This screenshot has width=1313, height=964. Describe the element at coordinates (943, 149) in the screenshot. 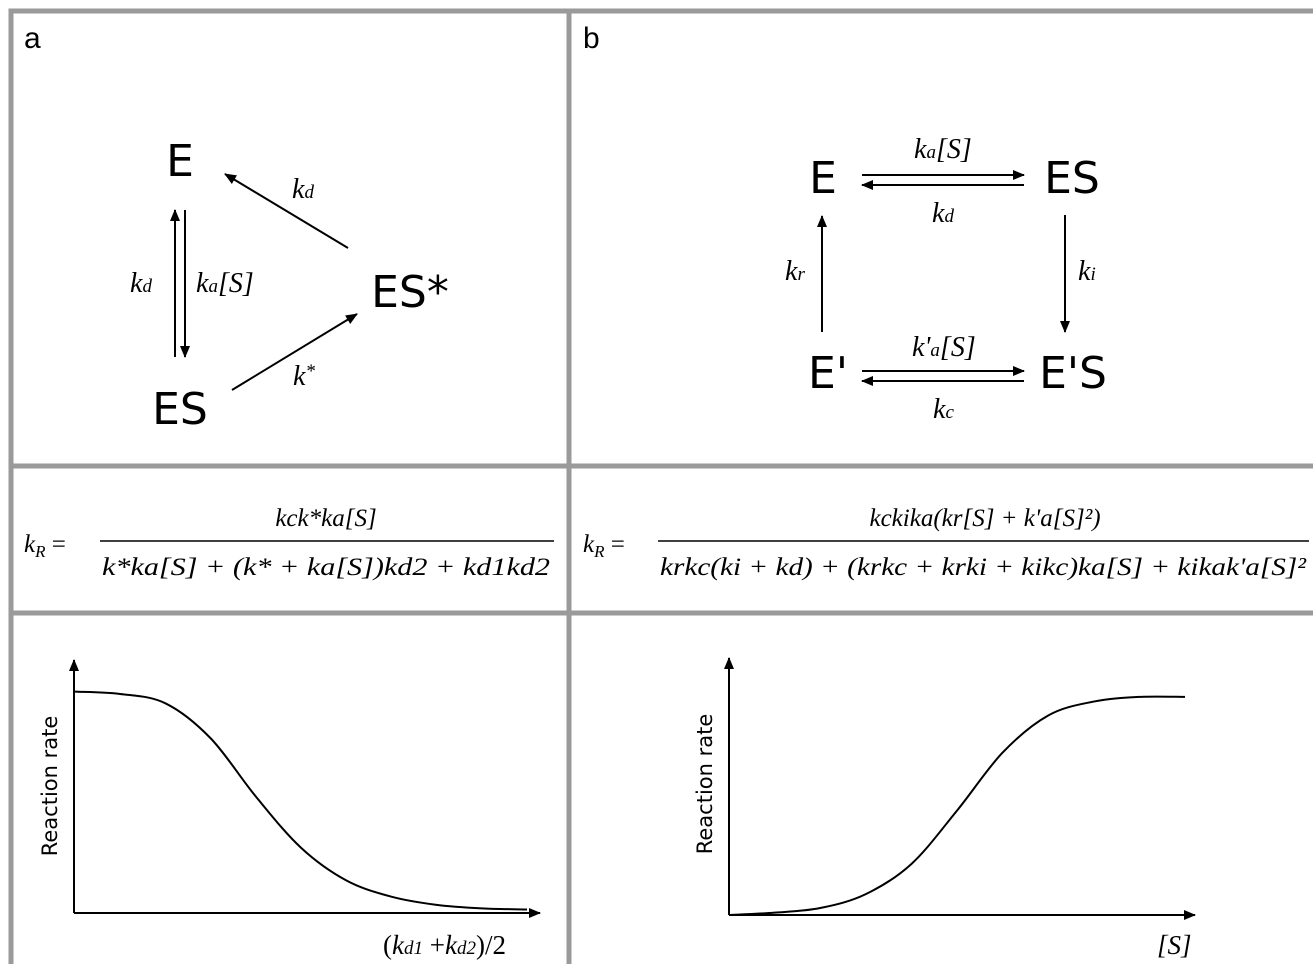

I see `rate-ka-b: ka[S]` at that location.